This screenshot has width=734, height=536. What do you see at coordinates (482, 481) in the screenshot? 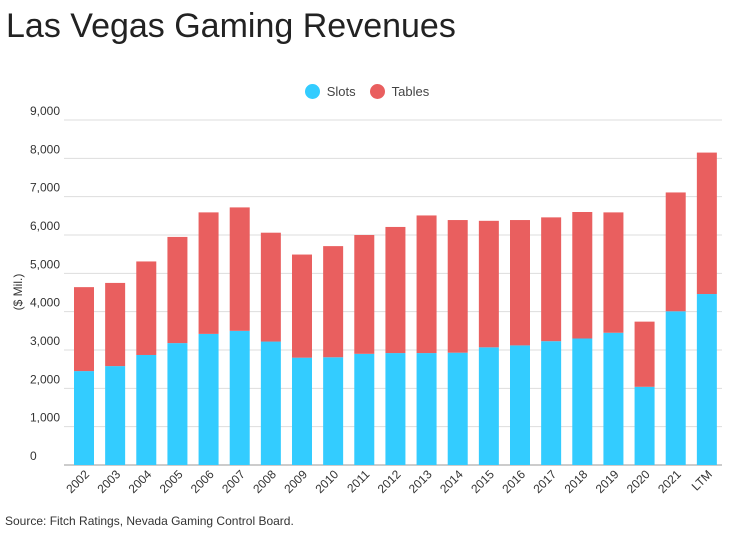
I see `x-tick-label: 2015` at bounding box center [482, 481].